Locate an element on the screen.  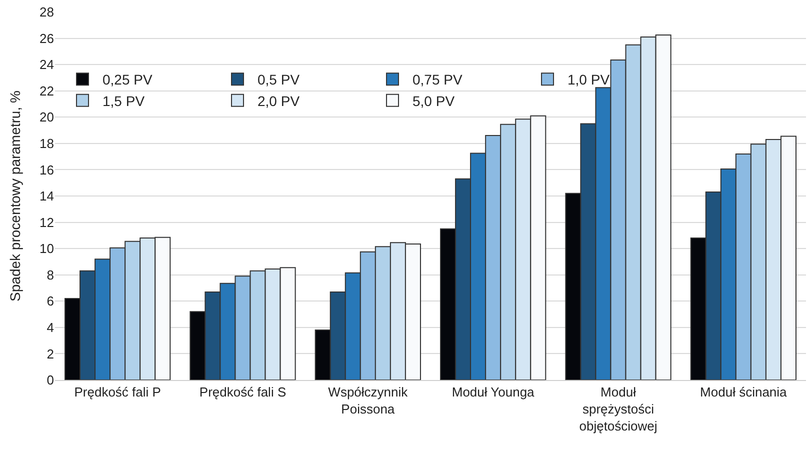
y-tick-label: 12 is located at coordinates (47, 222).